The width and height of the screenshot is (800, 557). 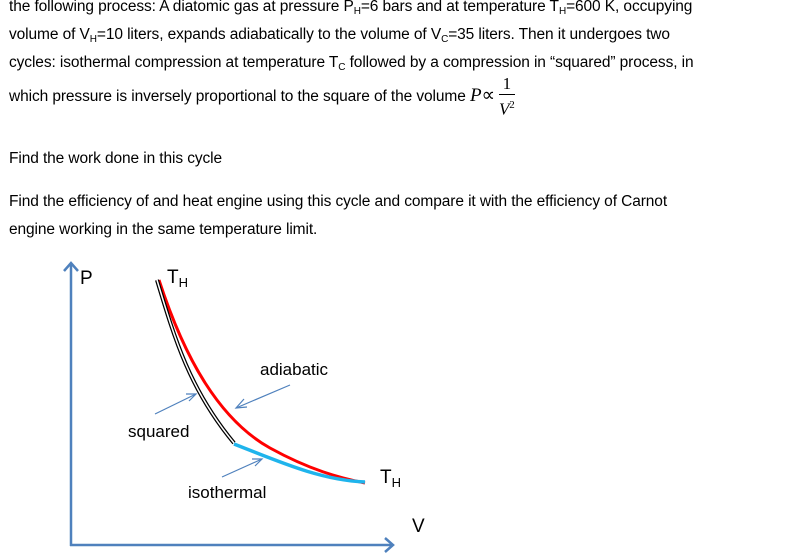 What do you see at coordinates (262, 396) in the screenshot?
I see `adiabatic-arrow` at bounding box center [262, 396].